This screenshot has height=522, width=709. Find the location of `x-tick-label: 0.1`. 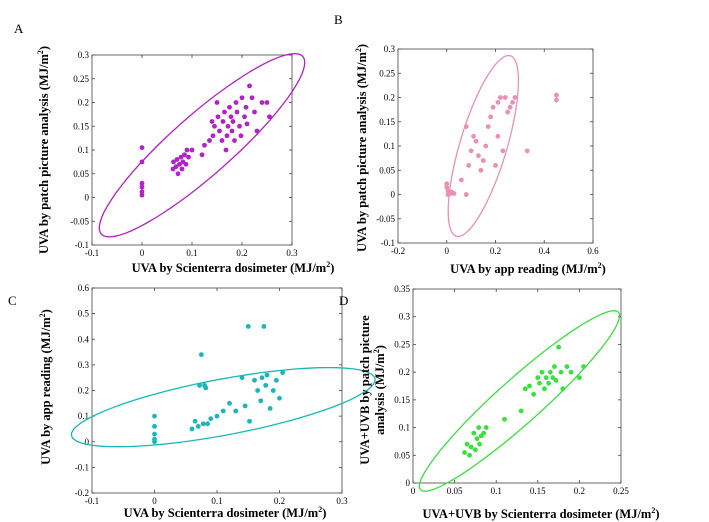

x-tick-label: 0.1 is located at coordinates (496, 491).